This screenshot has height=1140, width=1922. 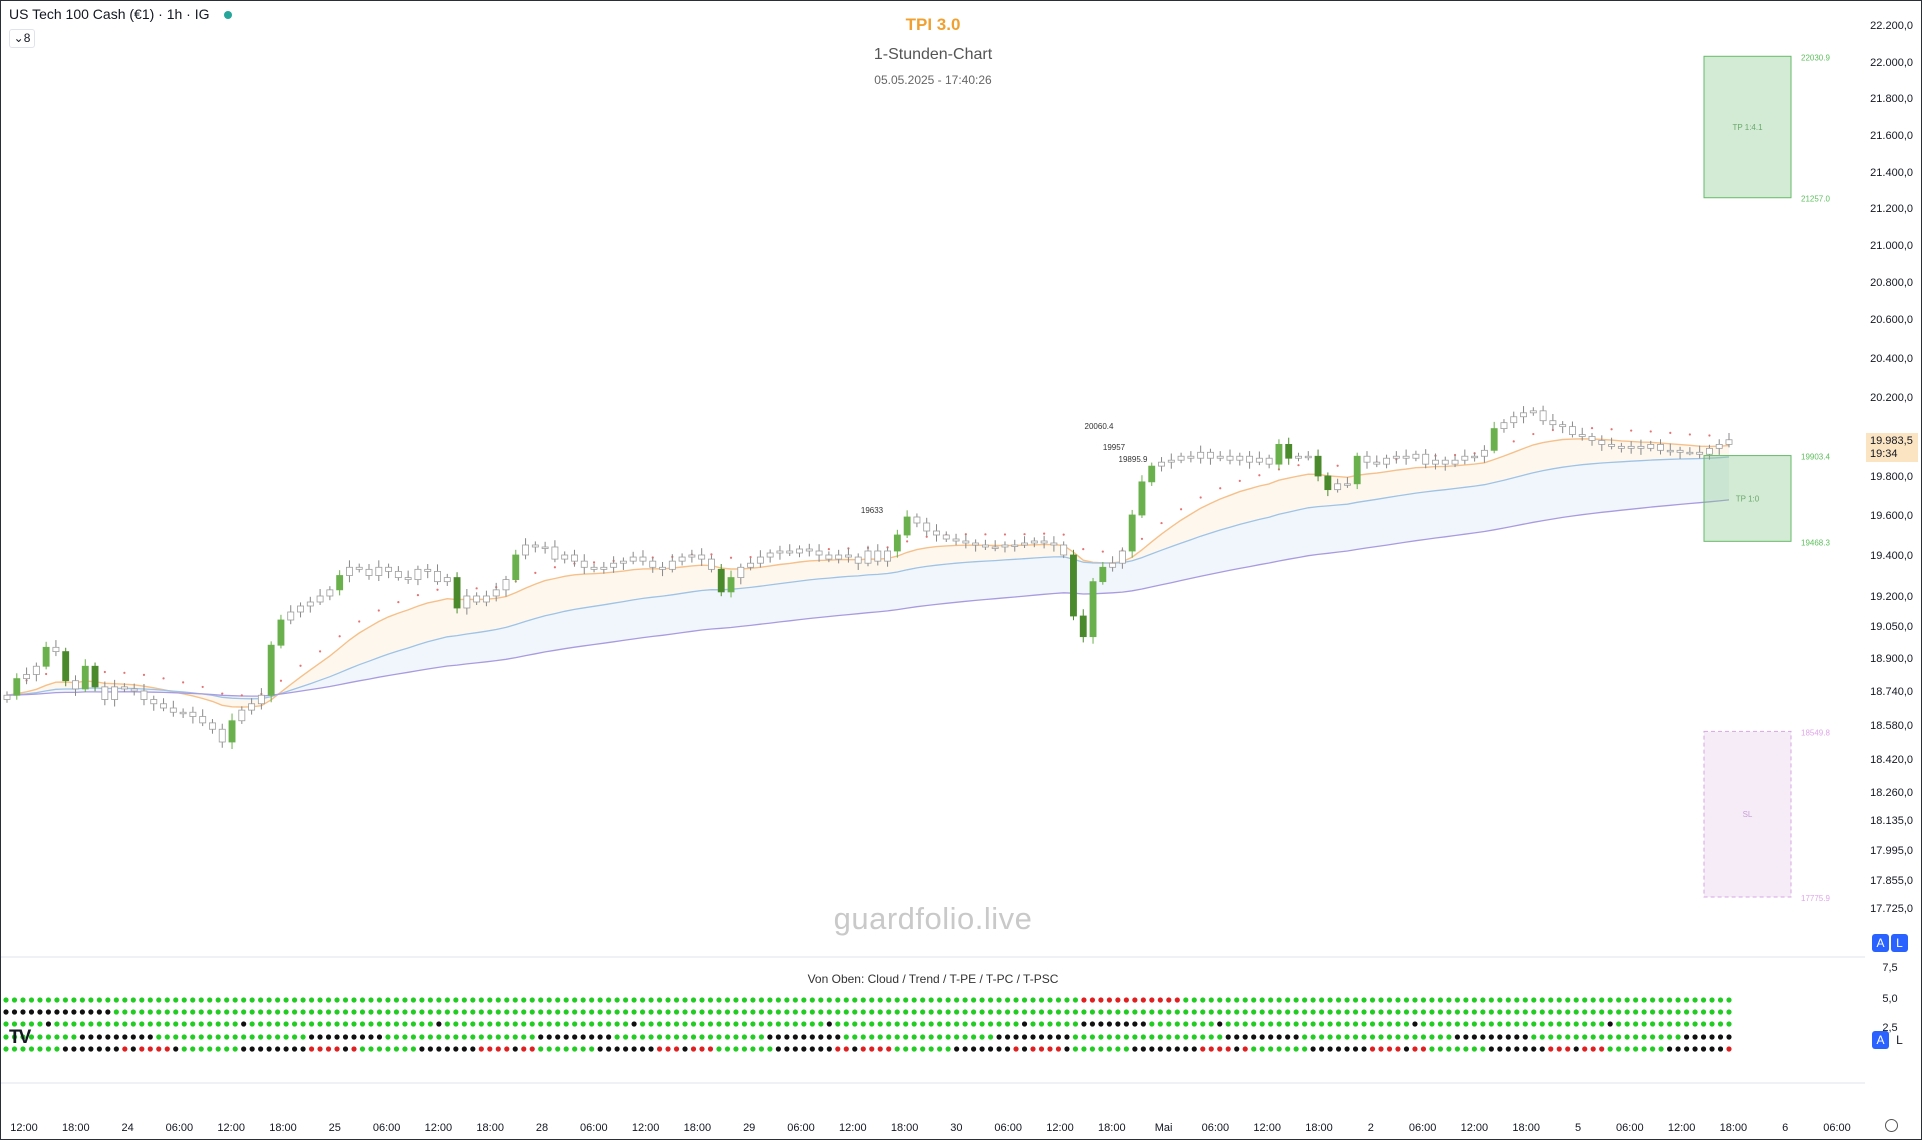 What do you see at coordinates (1891, 1125) in the screenshot?
I see `settings-icon` at bounding box center [1891, 1125].